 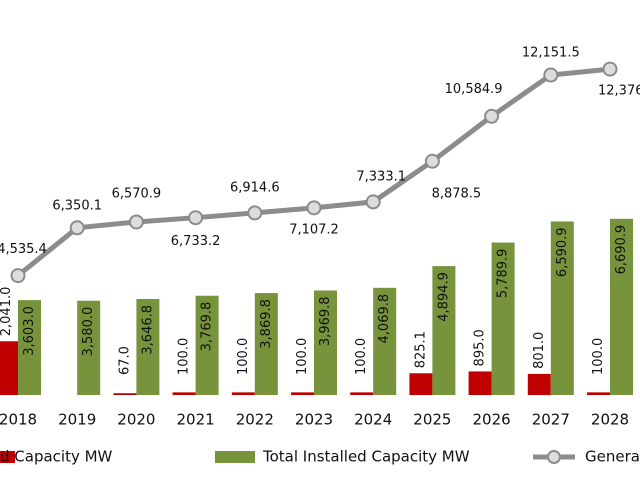 What do you see at coordinates (551, 420) in the screenshot?
I see `x-tick-label: 2027` at bounding box center [551, 420].